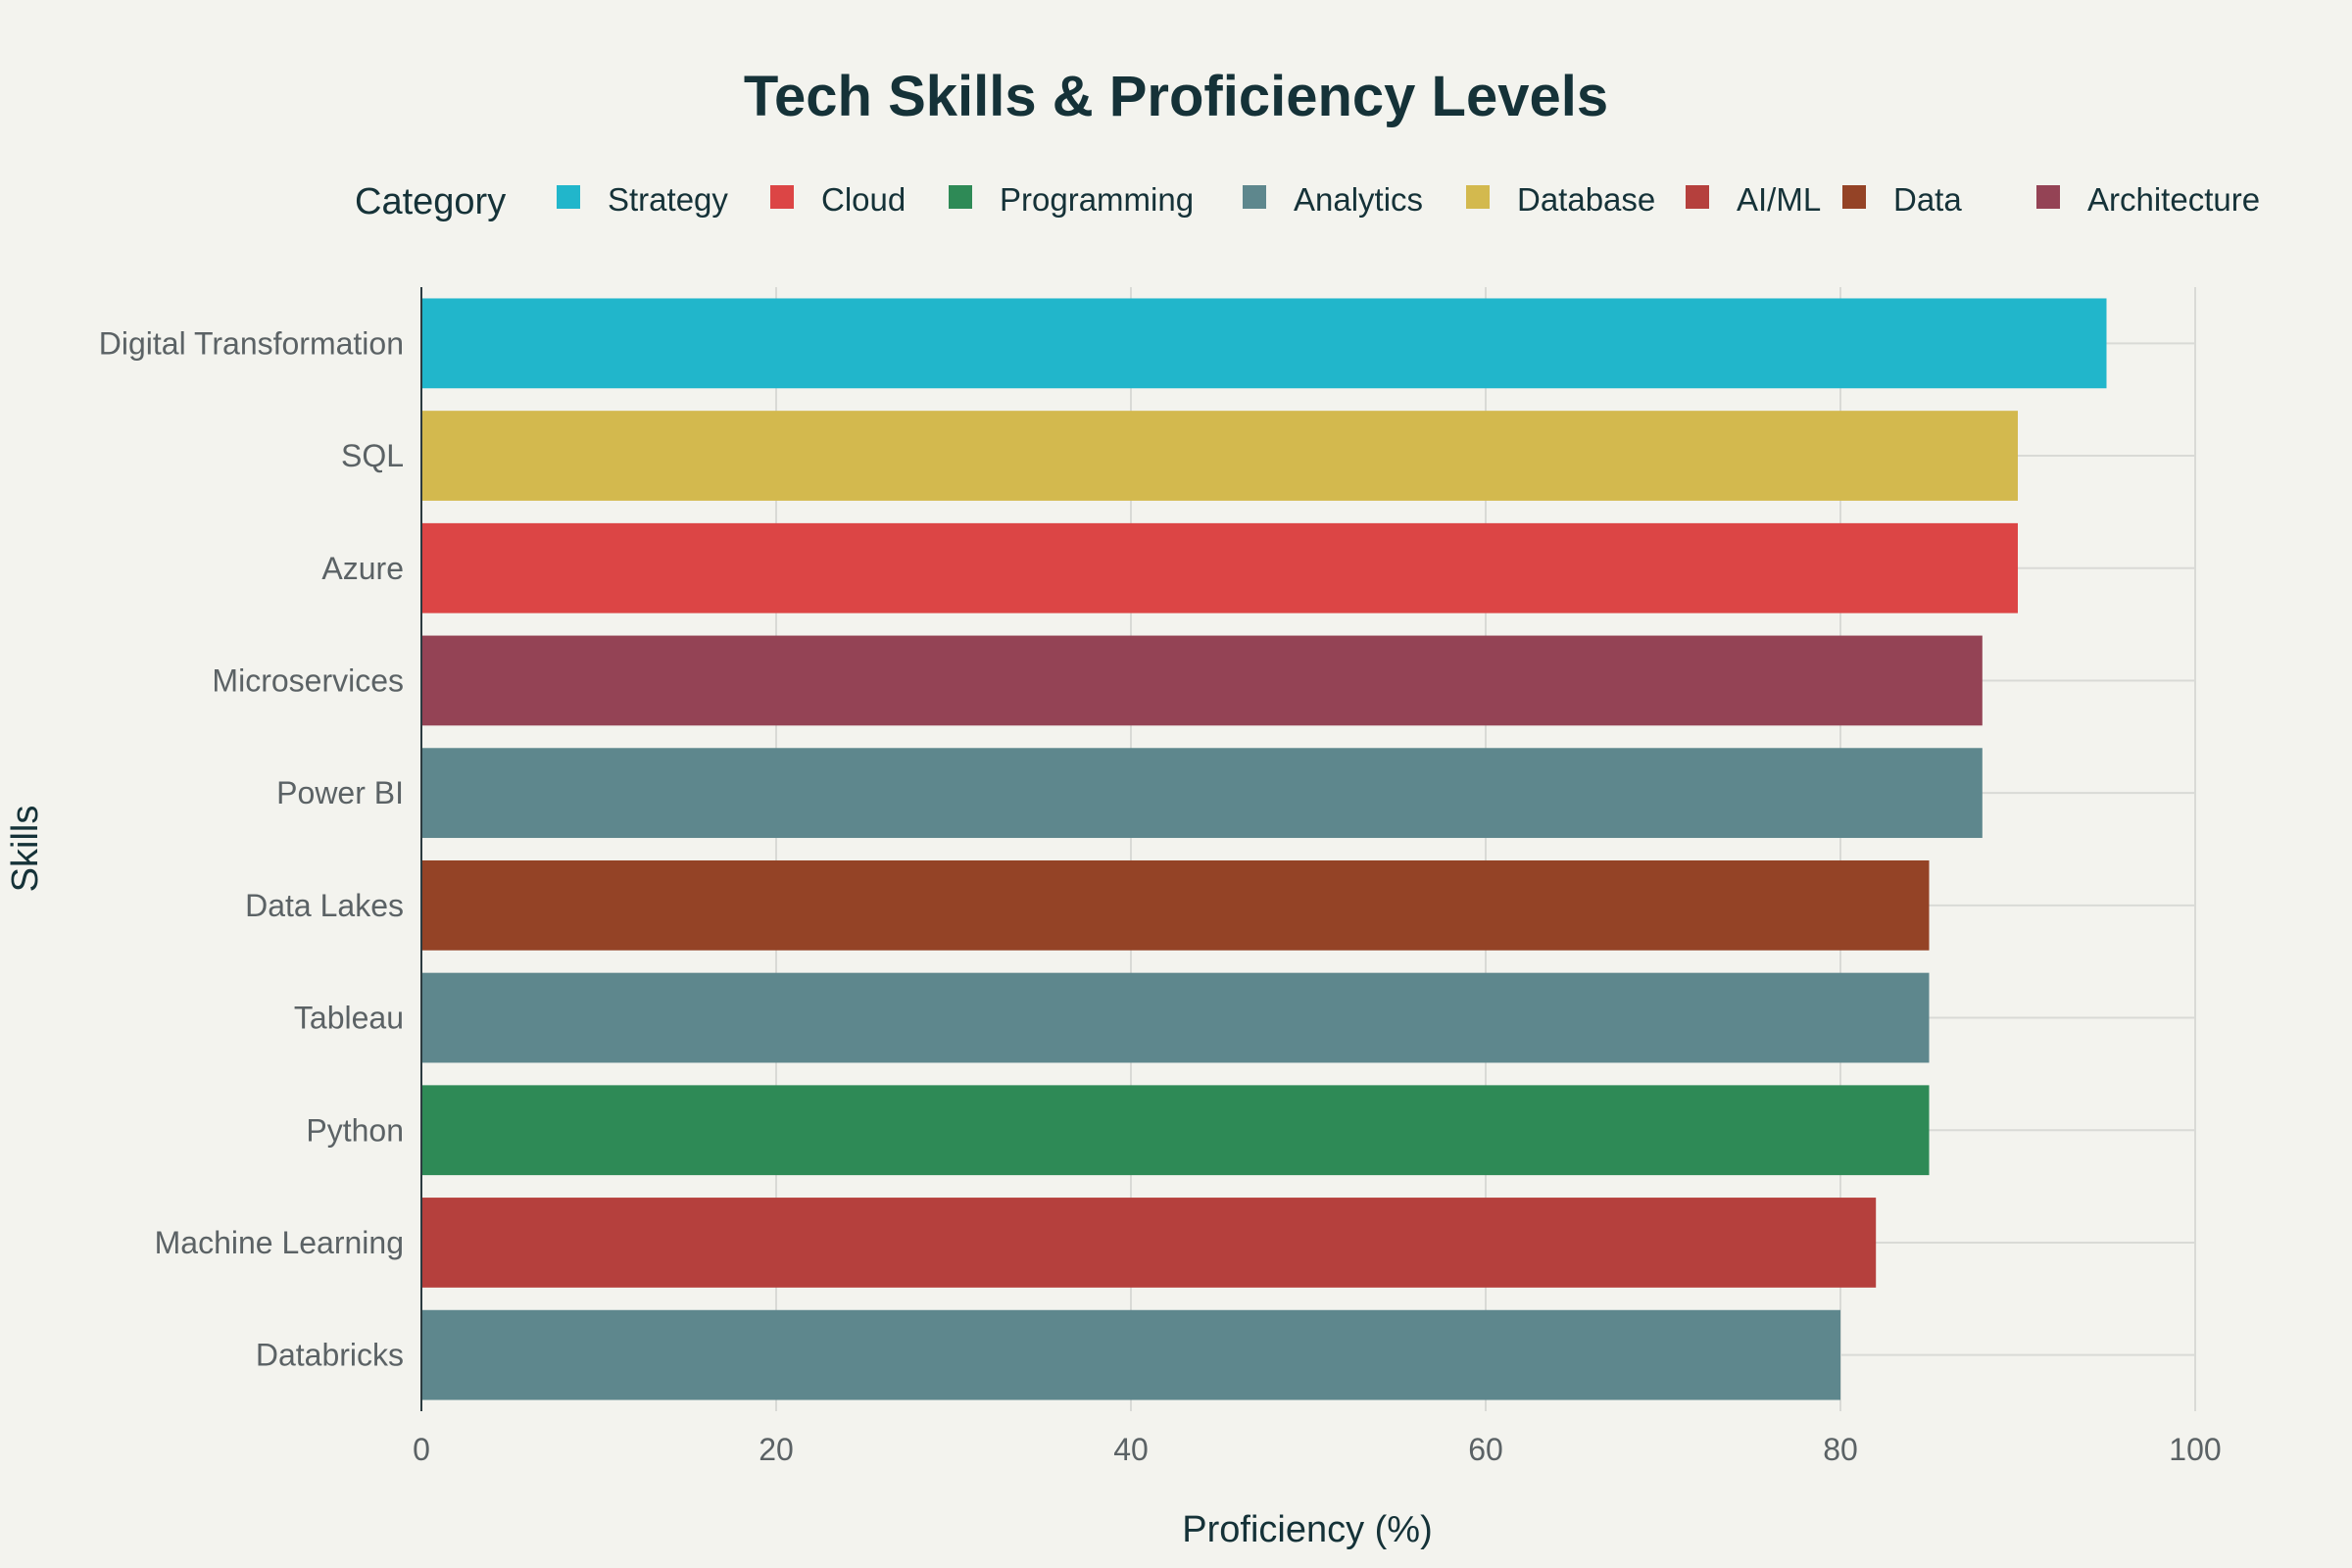 The height and width of the screenshot is (1568, 2352). I want to click on x-tick-label: 0, so click(421, 1449).